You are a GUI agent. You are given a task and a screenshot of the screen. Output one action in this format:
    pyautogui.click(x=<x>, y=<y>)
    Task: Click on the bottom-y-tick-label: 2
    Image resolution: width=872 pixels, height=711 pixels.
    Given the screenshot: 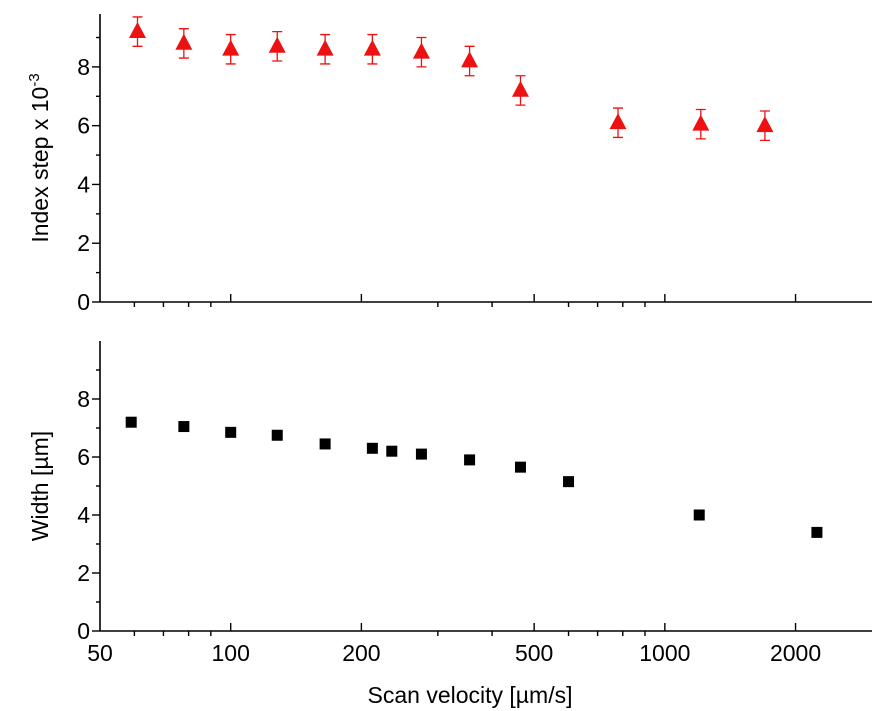 What is the action you would take?
    pyautogui.click(x=83, y=573)
    